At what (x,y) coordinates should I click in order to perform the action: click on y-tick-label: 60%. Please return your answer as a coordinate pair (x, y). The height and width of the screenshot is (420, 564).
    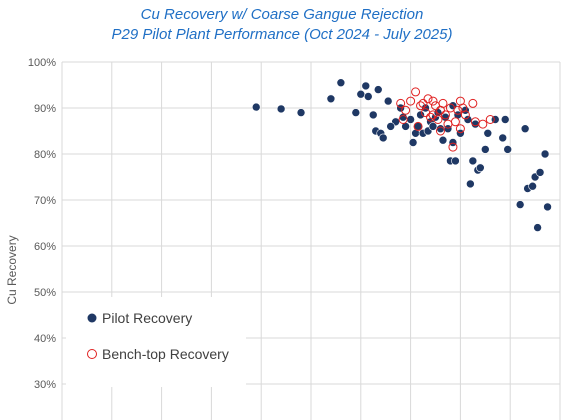
    Looking at the image, I should click on (45, 247).